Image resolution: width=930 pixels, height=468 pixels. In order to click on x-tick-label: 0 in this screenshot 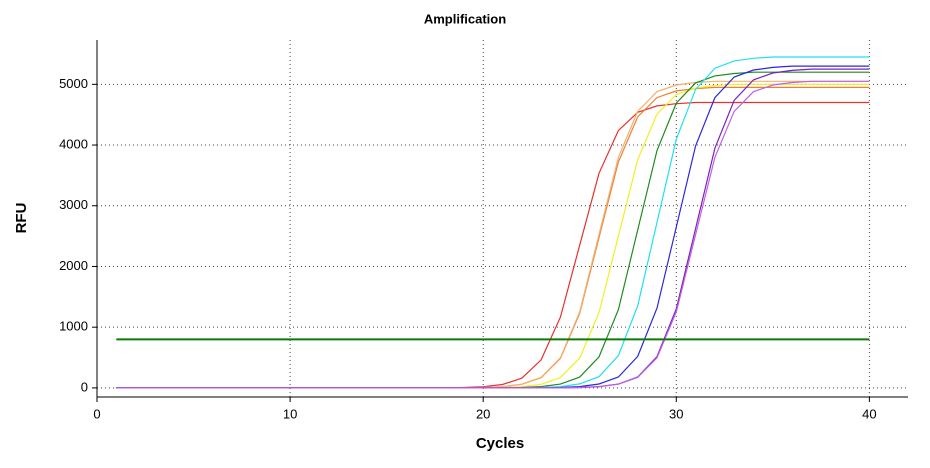, I will do `click(96, 413)`.